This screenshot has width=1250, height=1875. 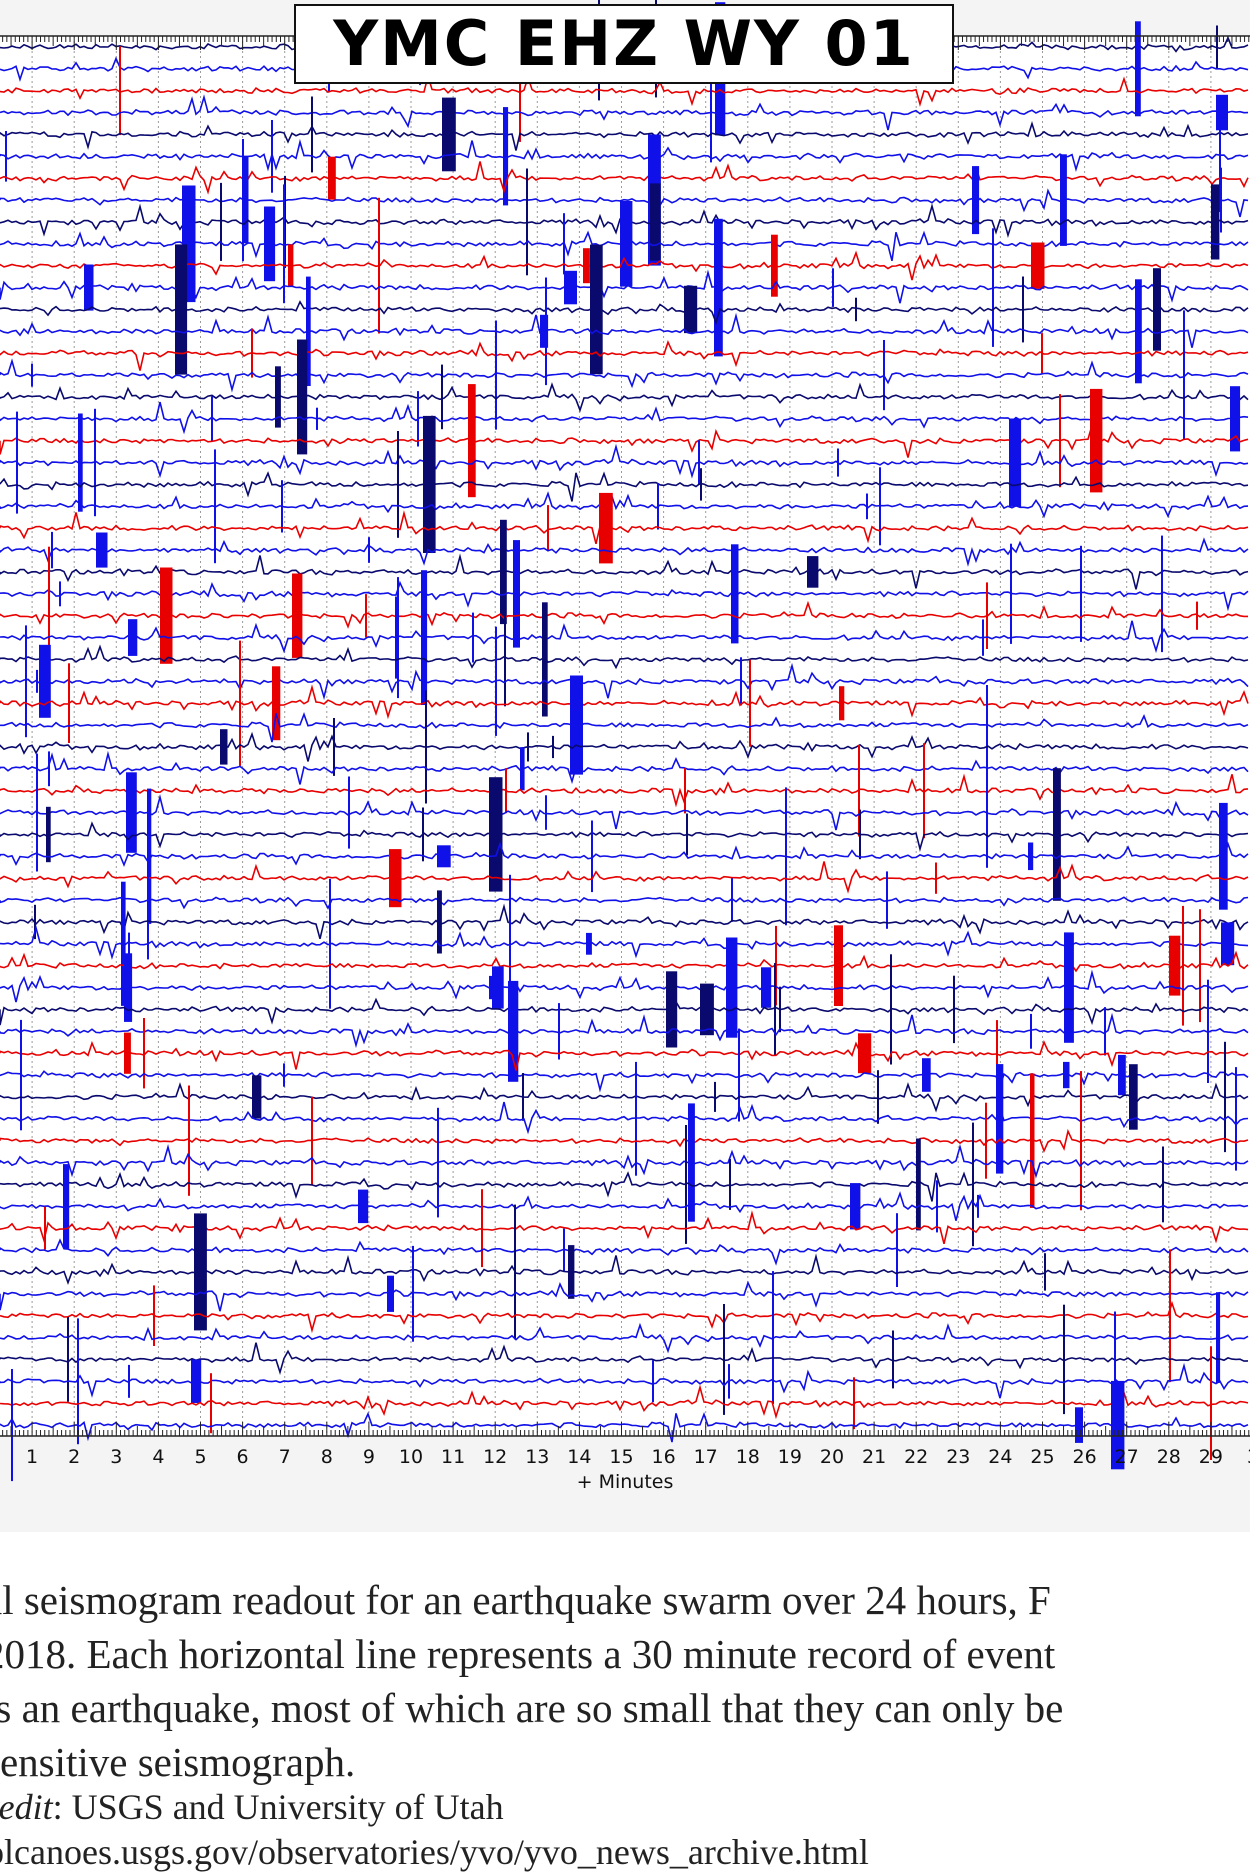 What do you see at coordinates (1210, 1457) in the screenshot?
I see `x-tick-label: 29` at bounding box center [1210, 1457].